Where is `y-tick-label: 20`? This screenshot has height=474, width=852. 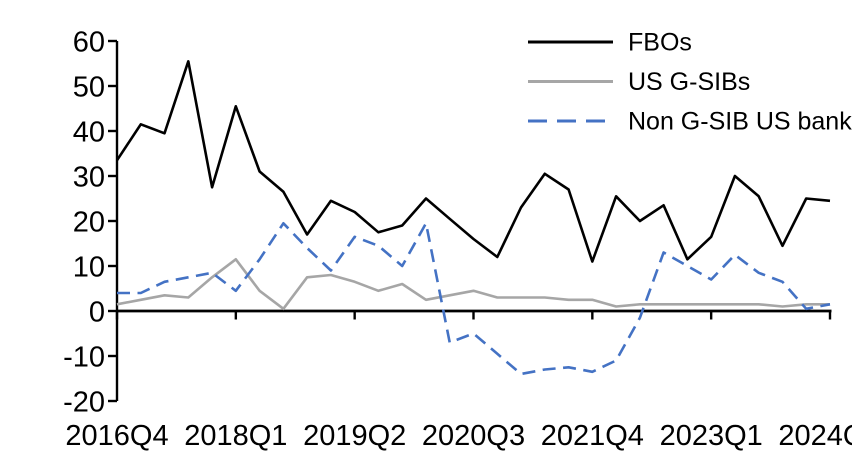 y-tick-label: 20 is located at coordinates (89, 223).